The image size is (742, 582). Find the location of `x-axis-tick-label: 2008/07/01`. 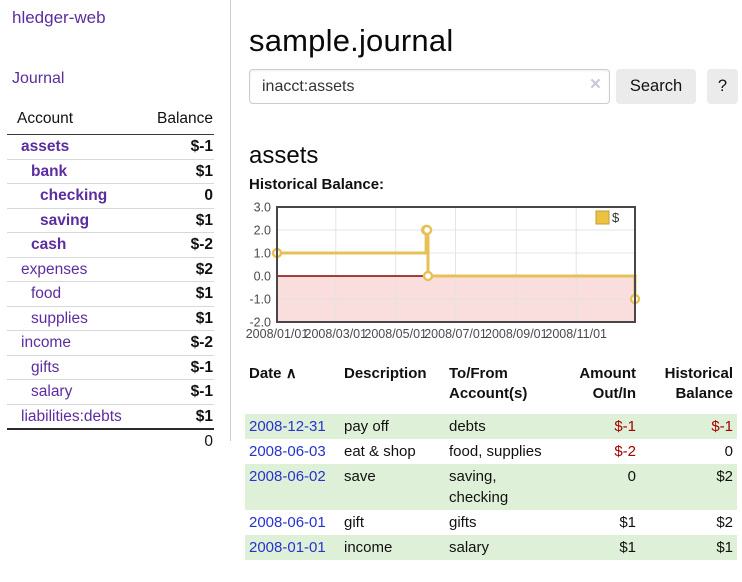

x-axis-tick-label: 2008/07/01 is located at coordinates (455, 334).